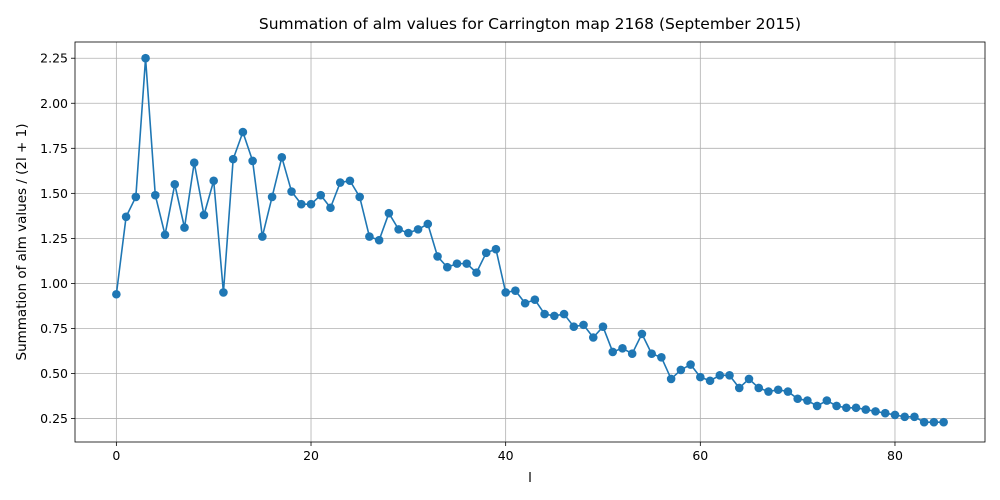 This screenshot has height=500, width=1000. I want to click on y-tick-label: 2.00, so click(54, 103).